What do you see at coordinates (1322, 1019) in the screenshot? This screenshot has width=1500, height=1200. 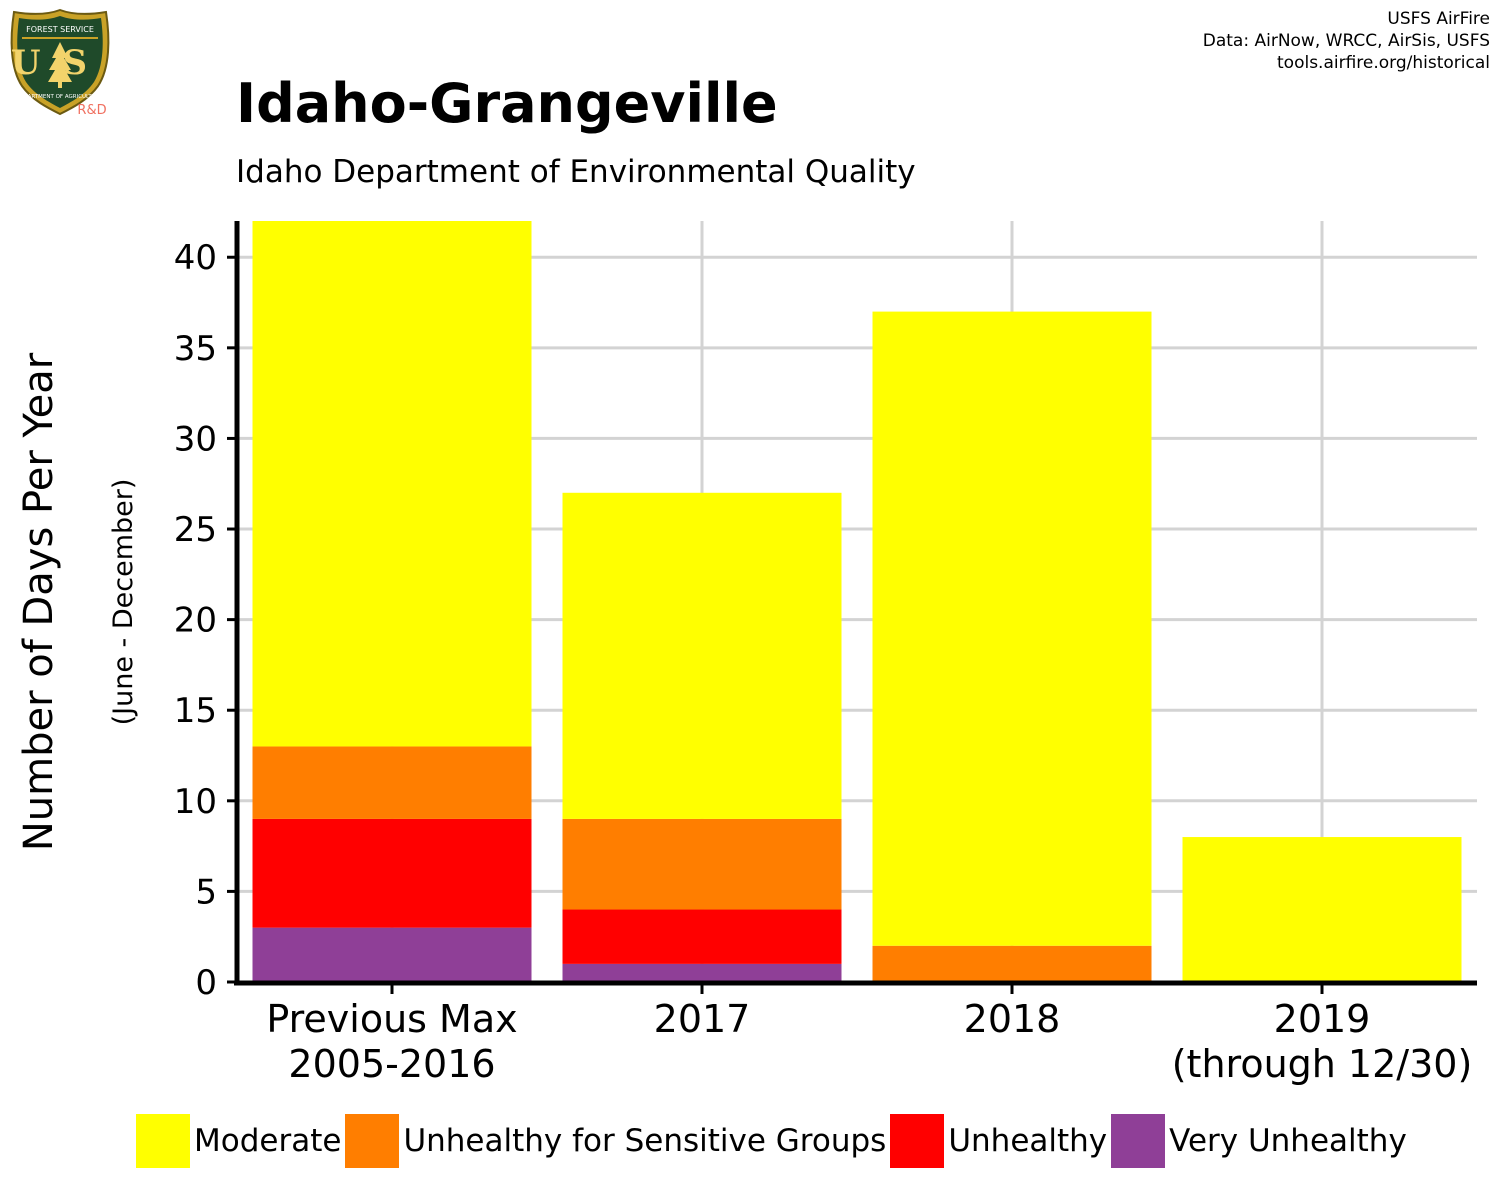 I see `x-tick-label: 2019` at bounding box center [1322, 1019].